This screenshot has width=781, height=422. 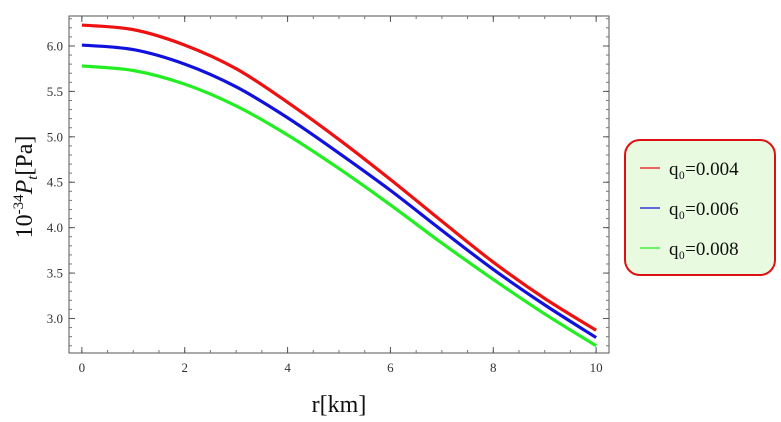 What do you see at coordinates (596, 367) in the screenshot?
I see `x-tick-label: 10` at bounding box center [596, 367].